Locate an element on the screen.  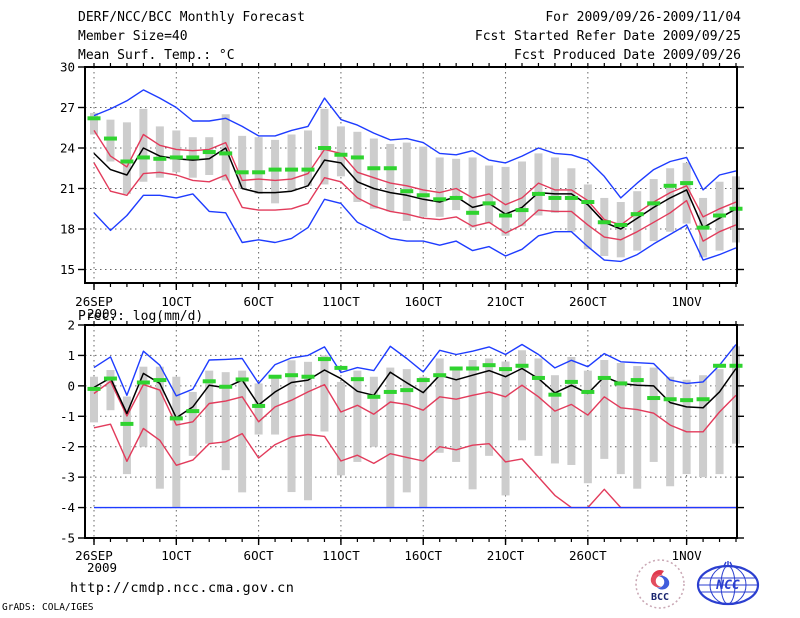
svg-text: 21 is located at coordinates (67, 188).